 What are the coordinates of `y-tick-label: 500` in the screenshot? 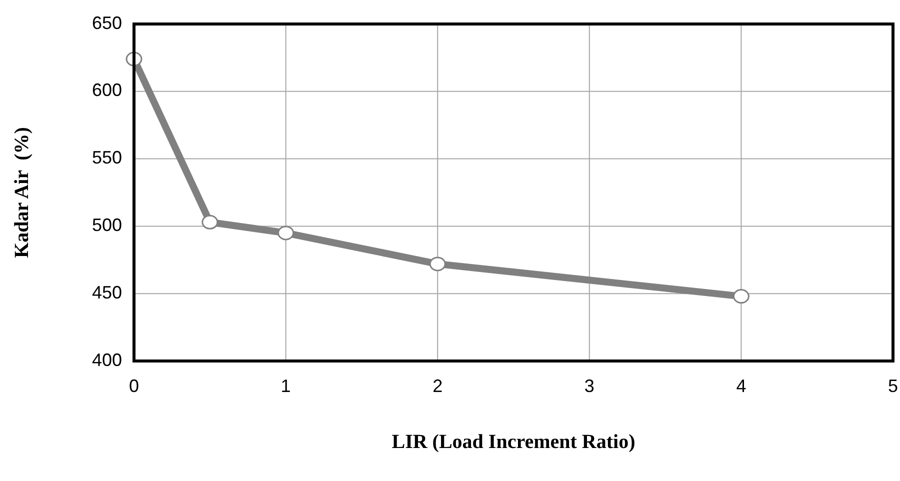 It's located at (107, 224).